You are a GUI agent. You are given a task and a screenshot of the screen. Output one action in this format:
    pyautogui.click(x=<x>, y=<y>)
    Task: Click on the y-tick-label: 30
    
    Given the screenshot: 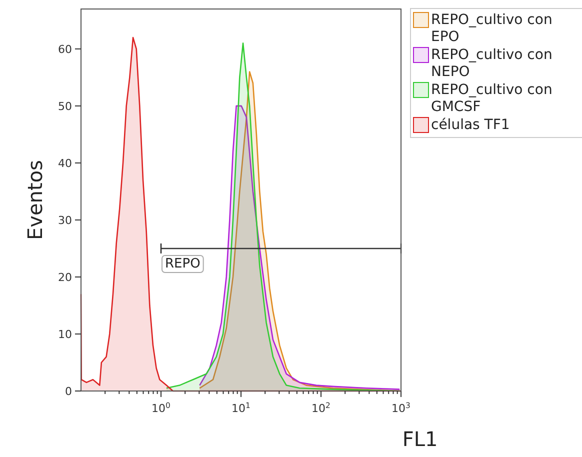 What is the action you would take?
    pyautogui.click(x=65, y=220)
    